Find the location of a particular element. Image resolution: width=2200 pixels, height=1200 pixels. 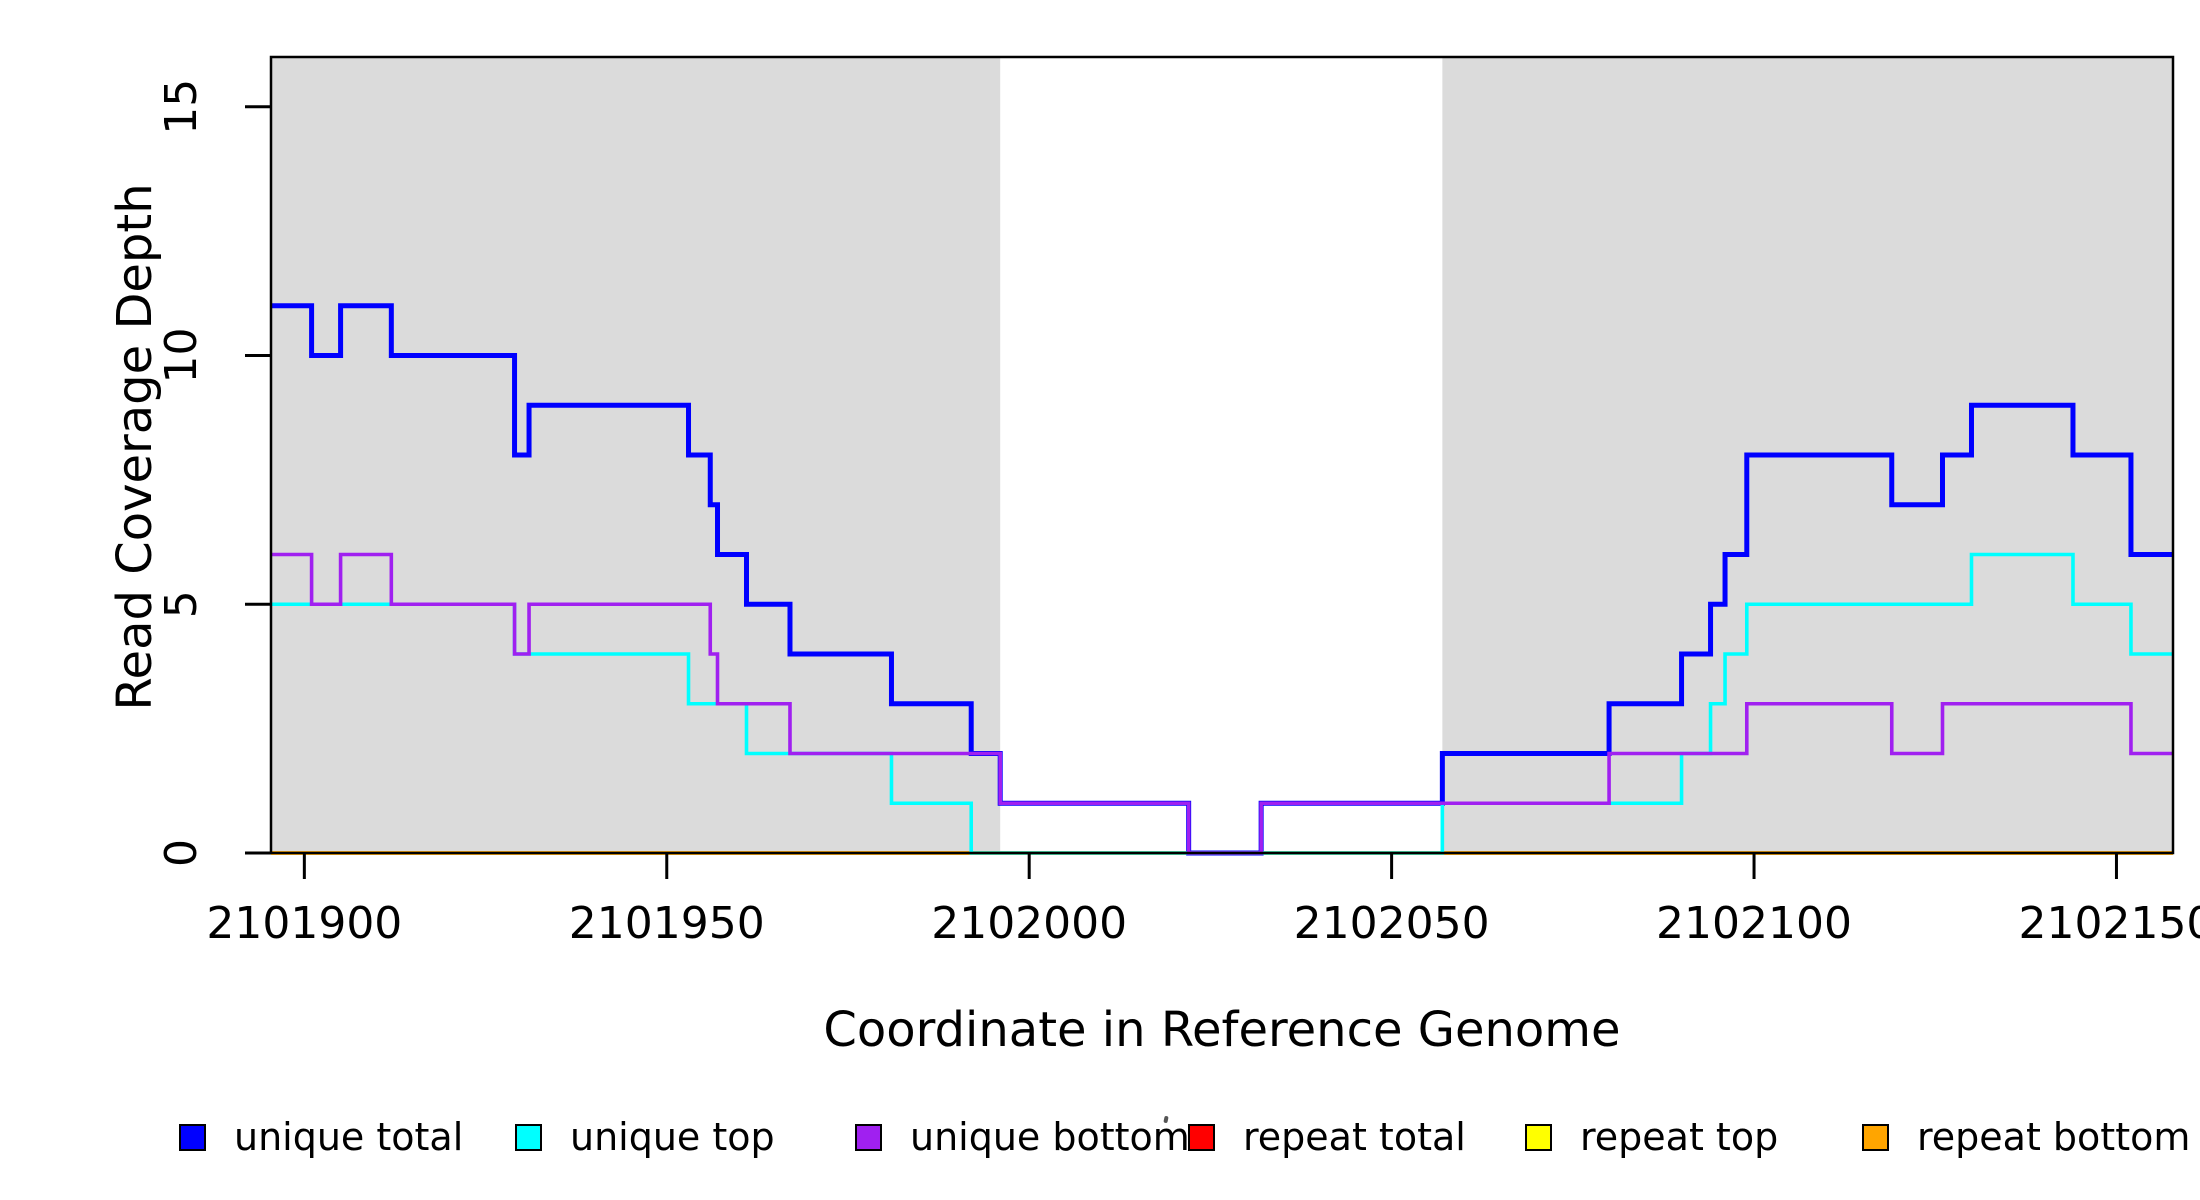

legend-label: unique top is located at coordinates (672, 1137).